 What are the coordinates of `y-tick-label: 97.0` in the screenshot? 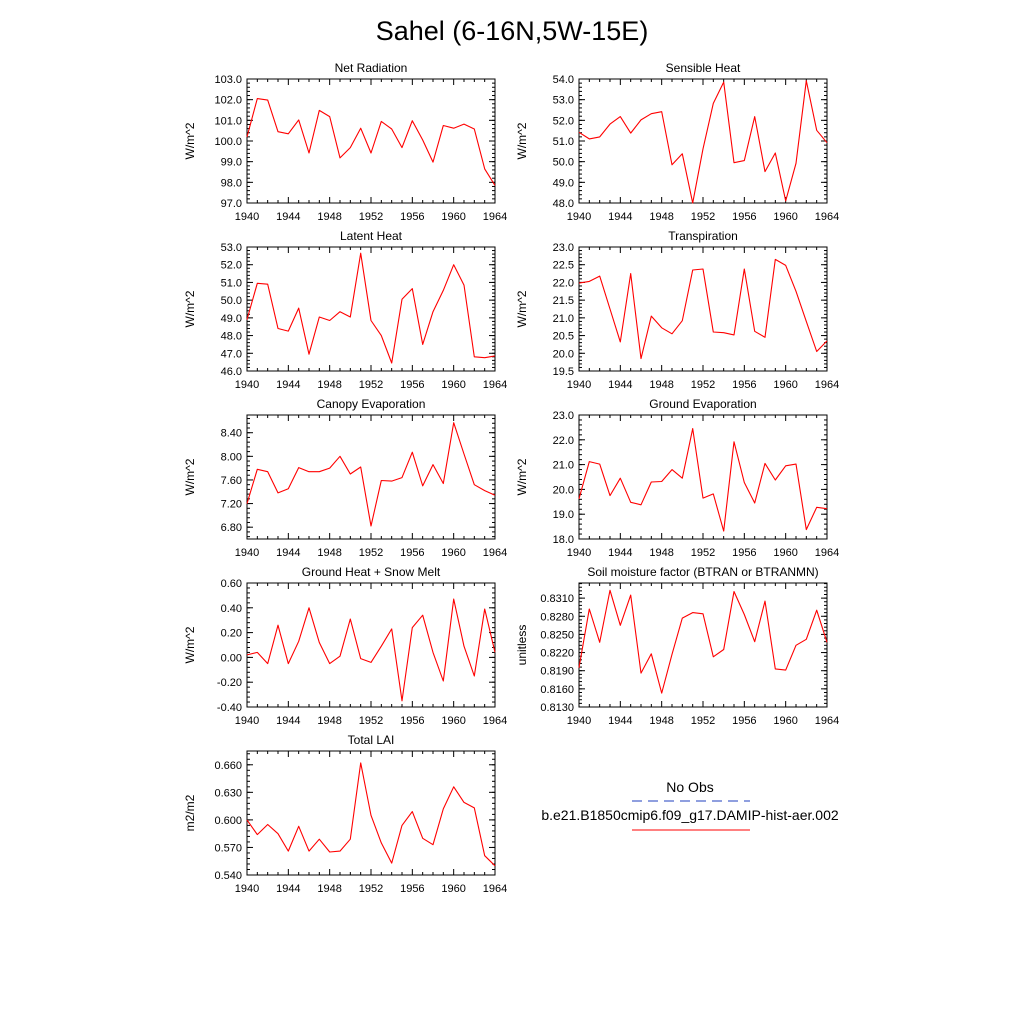 It's located at (231, 204).